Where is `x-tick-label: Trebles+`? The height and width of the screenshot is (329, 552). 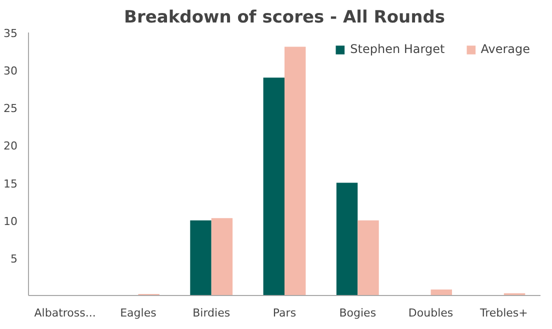 x-tick-label: Trebles+ is located at coordinates (503, 313).